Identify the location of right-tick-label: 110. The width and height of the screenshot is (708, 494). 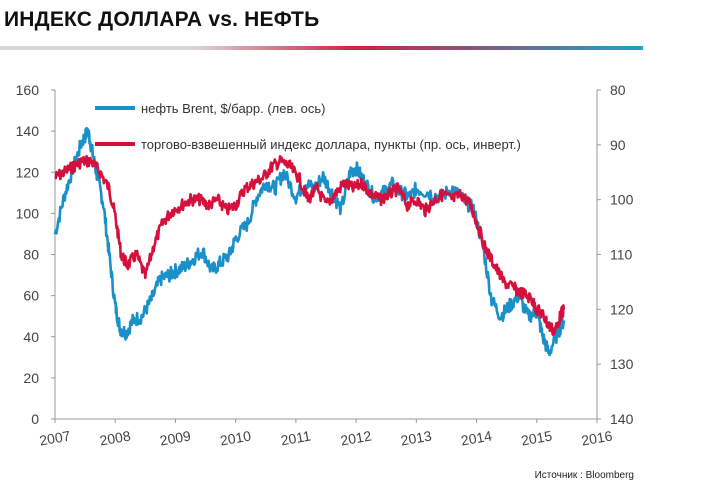
(621, 255).